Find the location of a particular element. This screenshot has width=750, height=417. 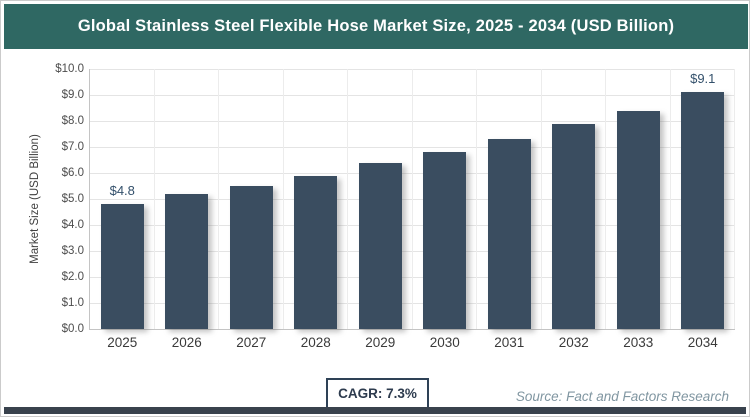

bar-value-label-2034: $9.1 is located at coordinates (703, 79).